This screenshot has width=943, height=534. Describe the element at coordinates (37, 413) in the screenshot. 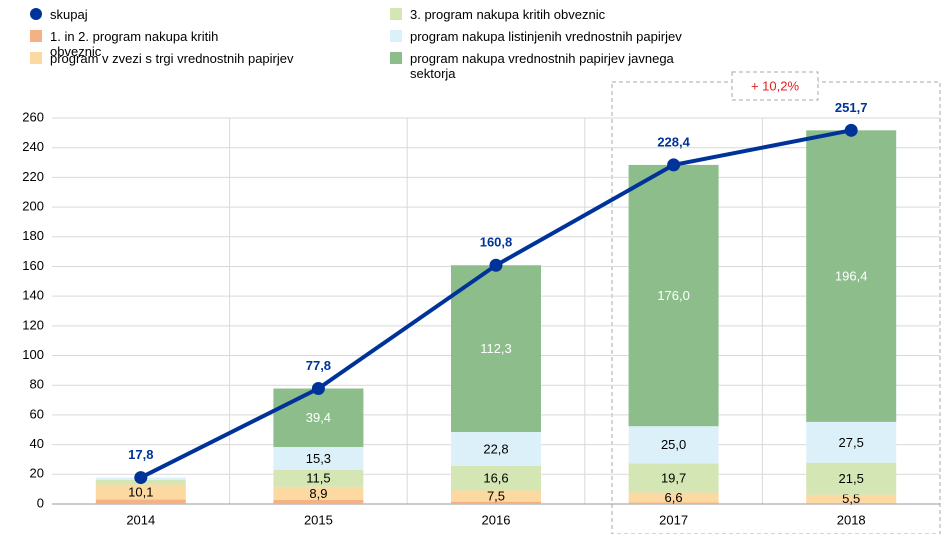

I see `y-tick-label: 60` at that location.